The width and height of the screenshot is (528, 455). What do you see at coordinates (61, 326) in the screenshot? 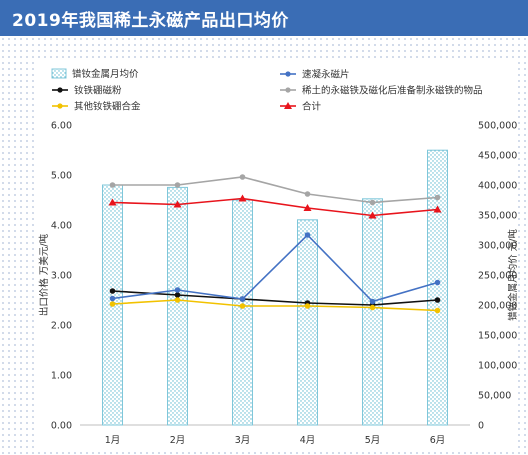
I see `y-left-tick-label: 2.00` at bounding box center [61, 326].